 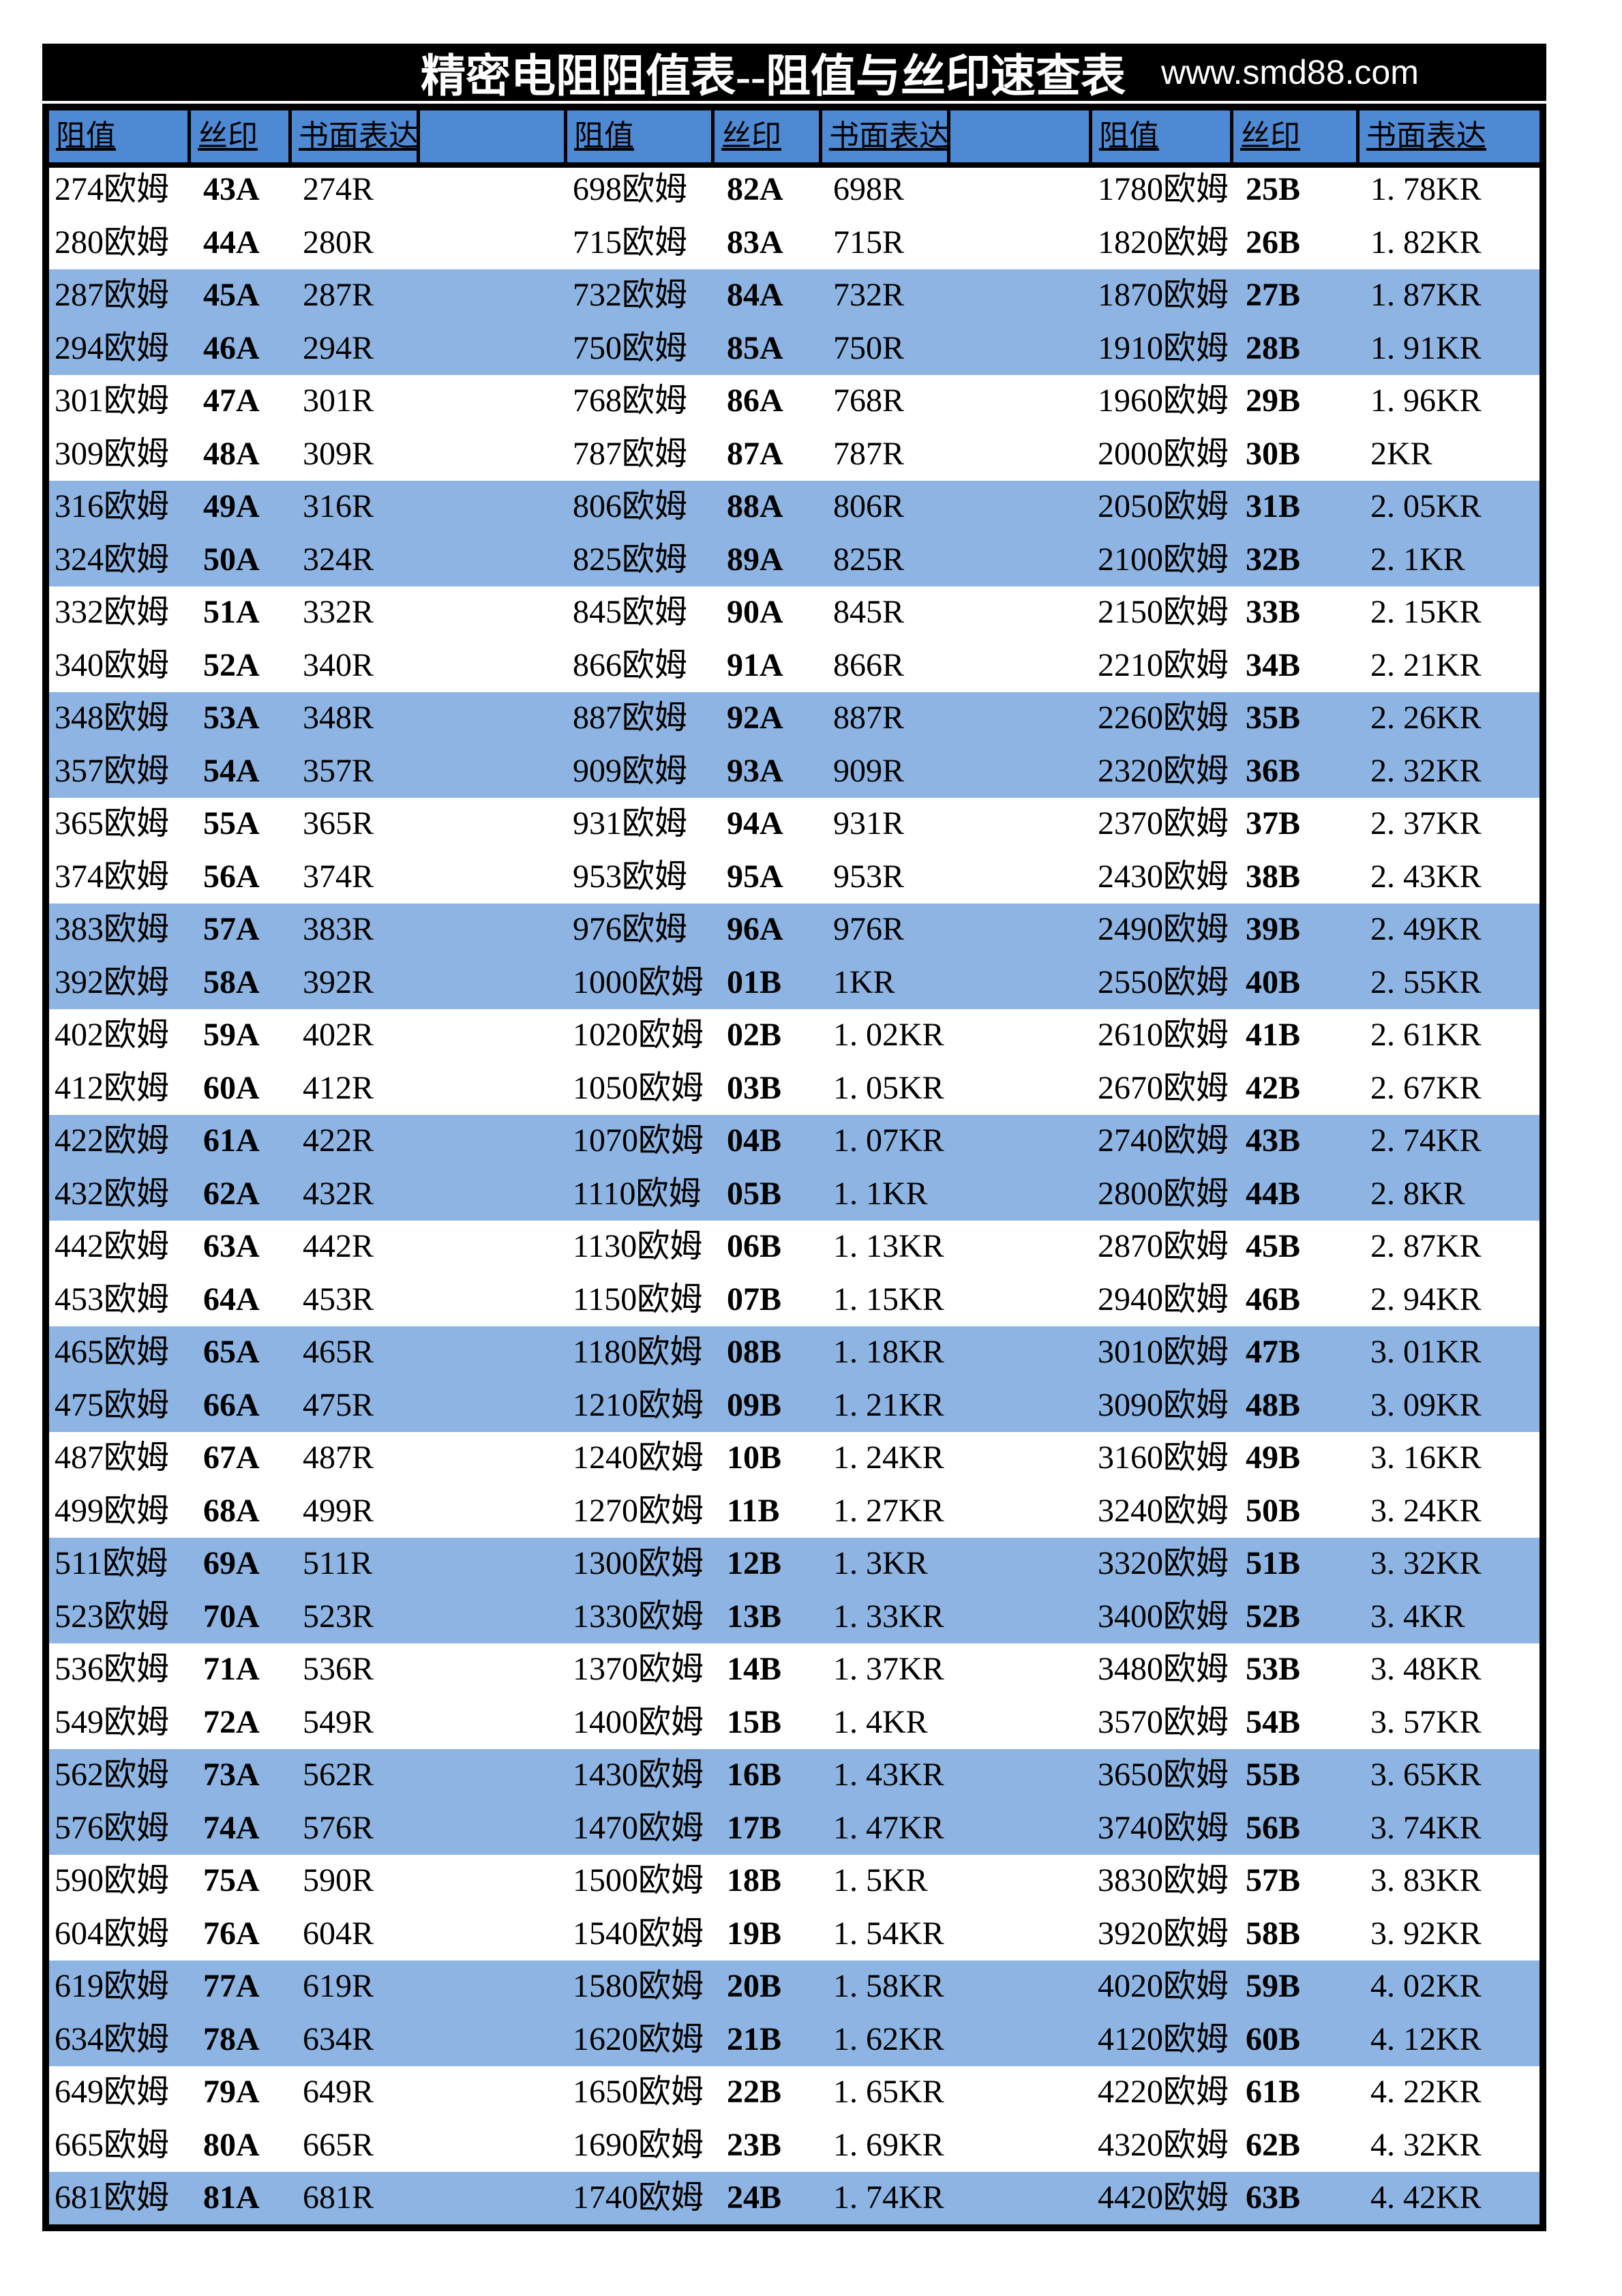 What do you see at coordinates (1273, 1881) in the screenshot?
I see `cell-silkscreen: 57B` at bounding box center [1273, 1881].